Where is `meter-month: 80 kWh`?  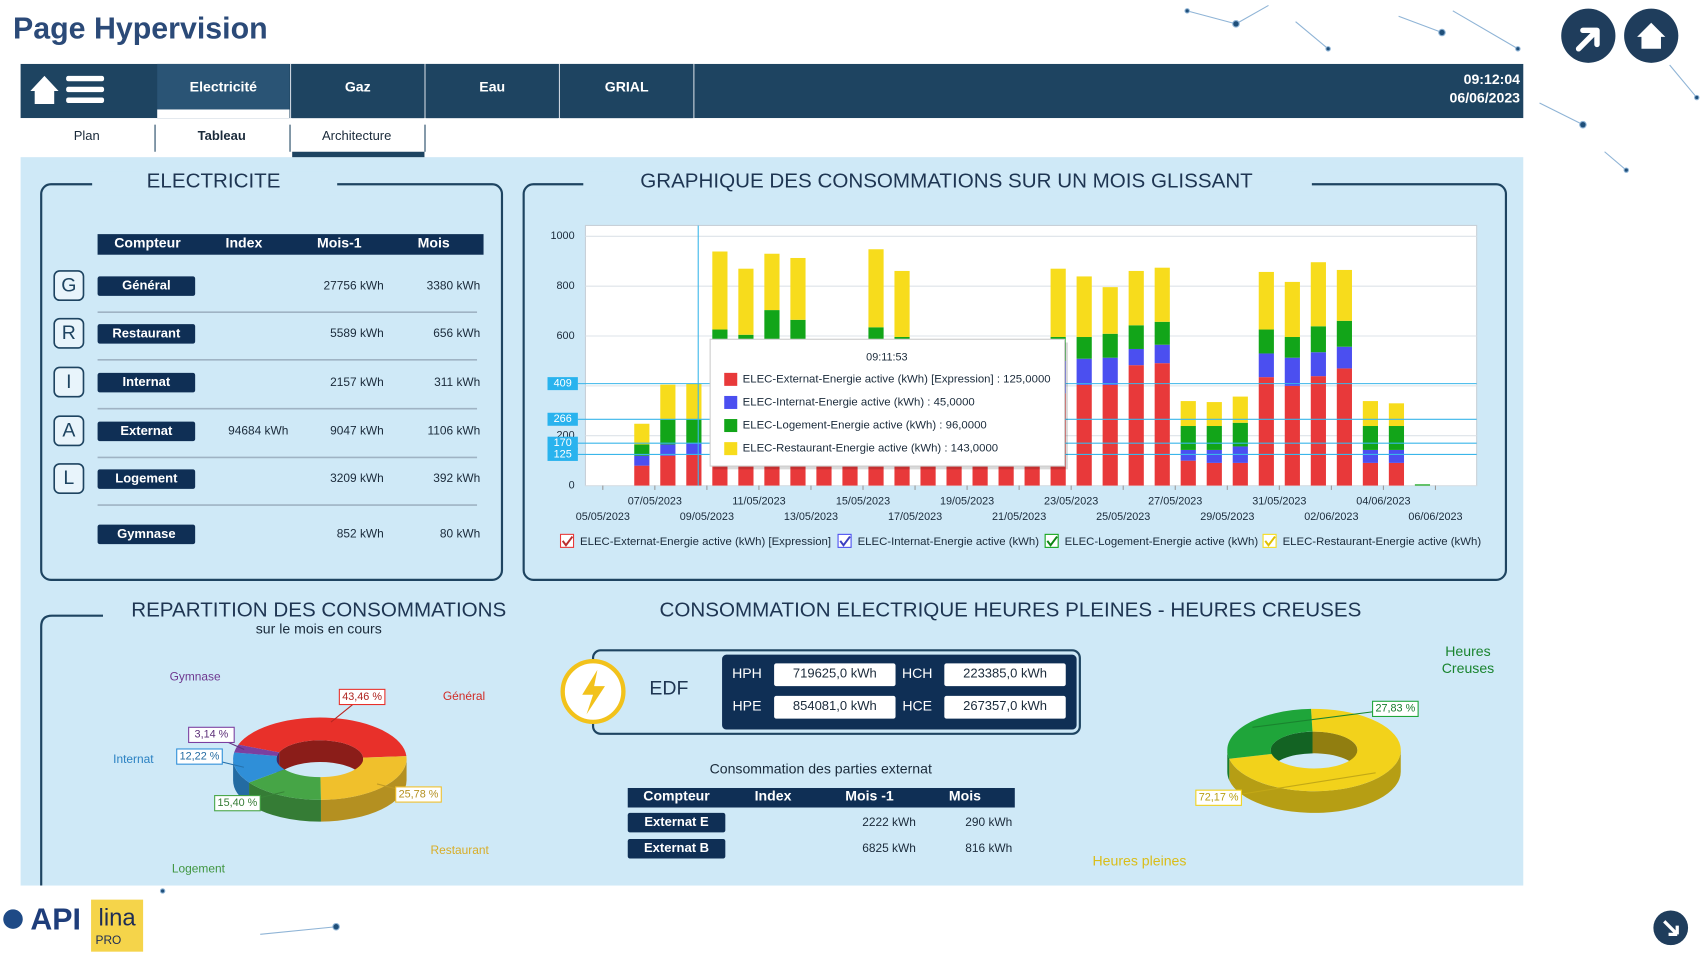 meter-month: 80 kWh is located at coordinates (460, 534).